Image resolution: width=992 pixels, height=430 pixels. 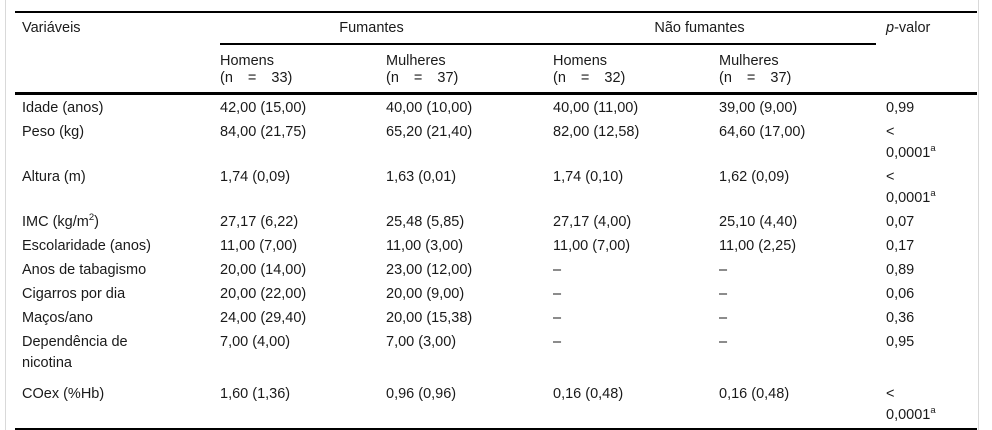 What do you see at coordinates (117, 405) in the screenshot?
I see `row-label-cell: COex (%Hb)` at bounding box center [117, 405].